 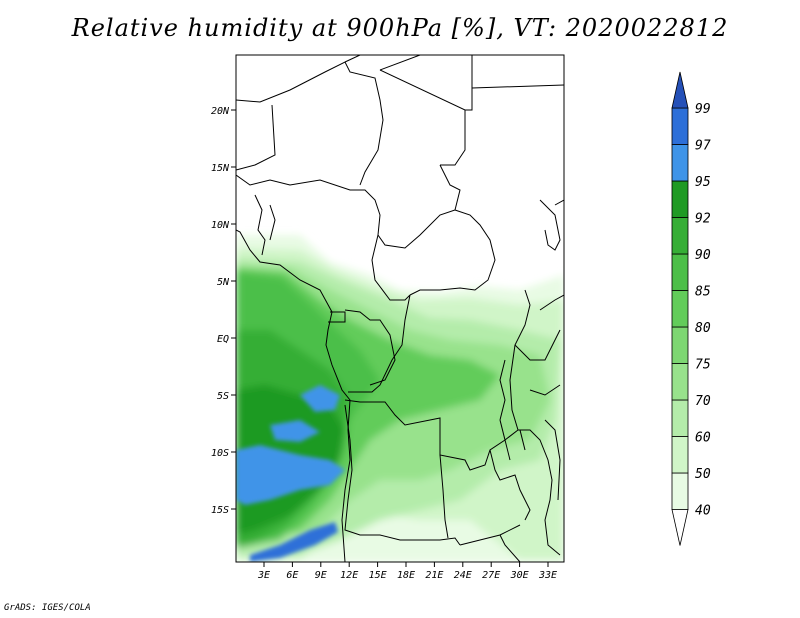 I want to click on lon-tick-label: 33E, so click(x=547, y=575).